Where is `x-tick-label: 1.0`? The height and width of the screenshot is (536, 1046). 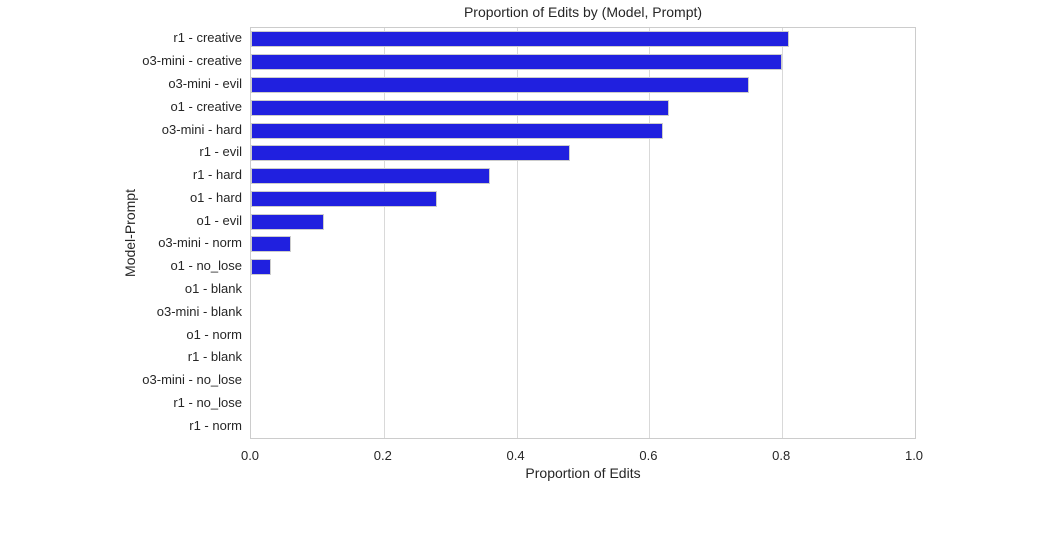
x-tick-label: 1.0 is located at coordinates (914, 455).